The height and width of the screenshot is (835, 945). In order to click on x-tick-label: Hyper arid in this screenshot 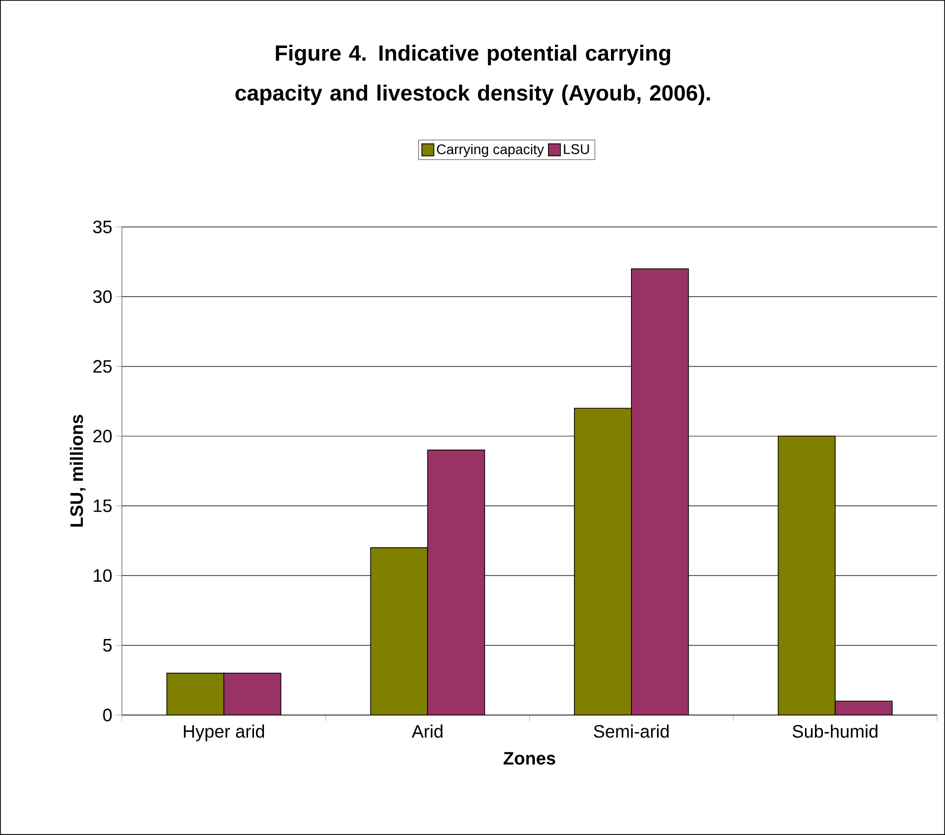, I will do `click(224, 733)`.